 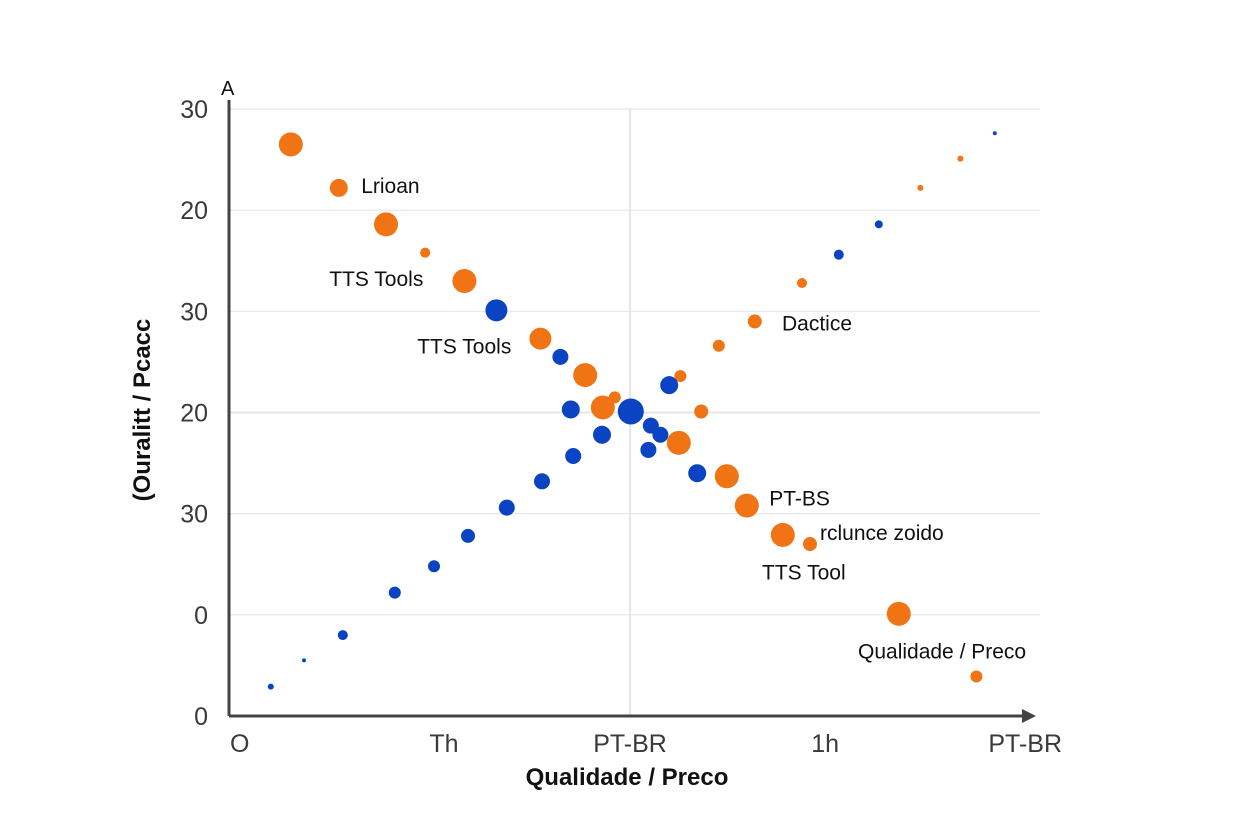 What do you see at coordinates (142, 410) in the screenshot?
I see `y-axis-label: (Ouralitt / Pcacc` at bounding box center [142, 410].